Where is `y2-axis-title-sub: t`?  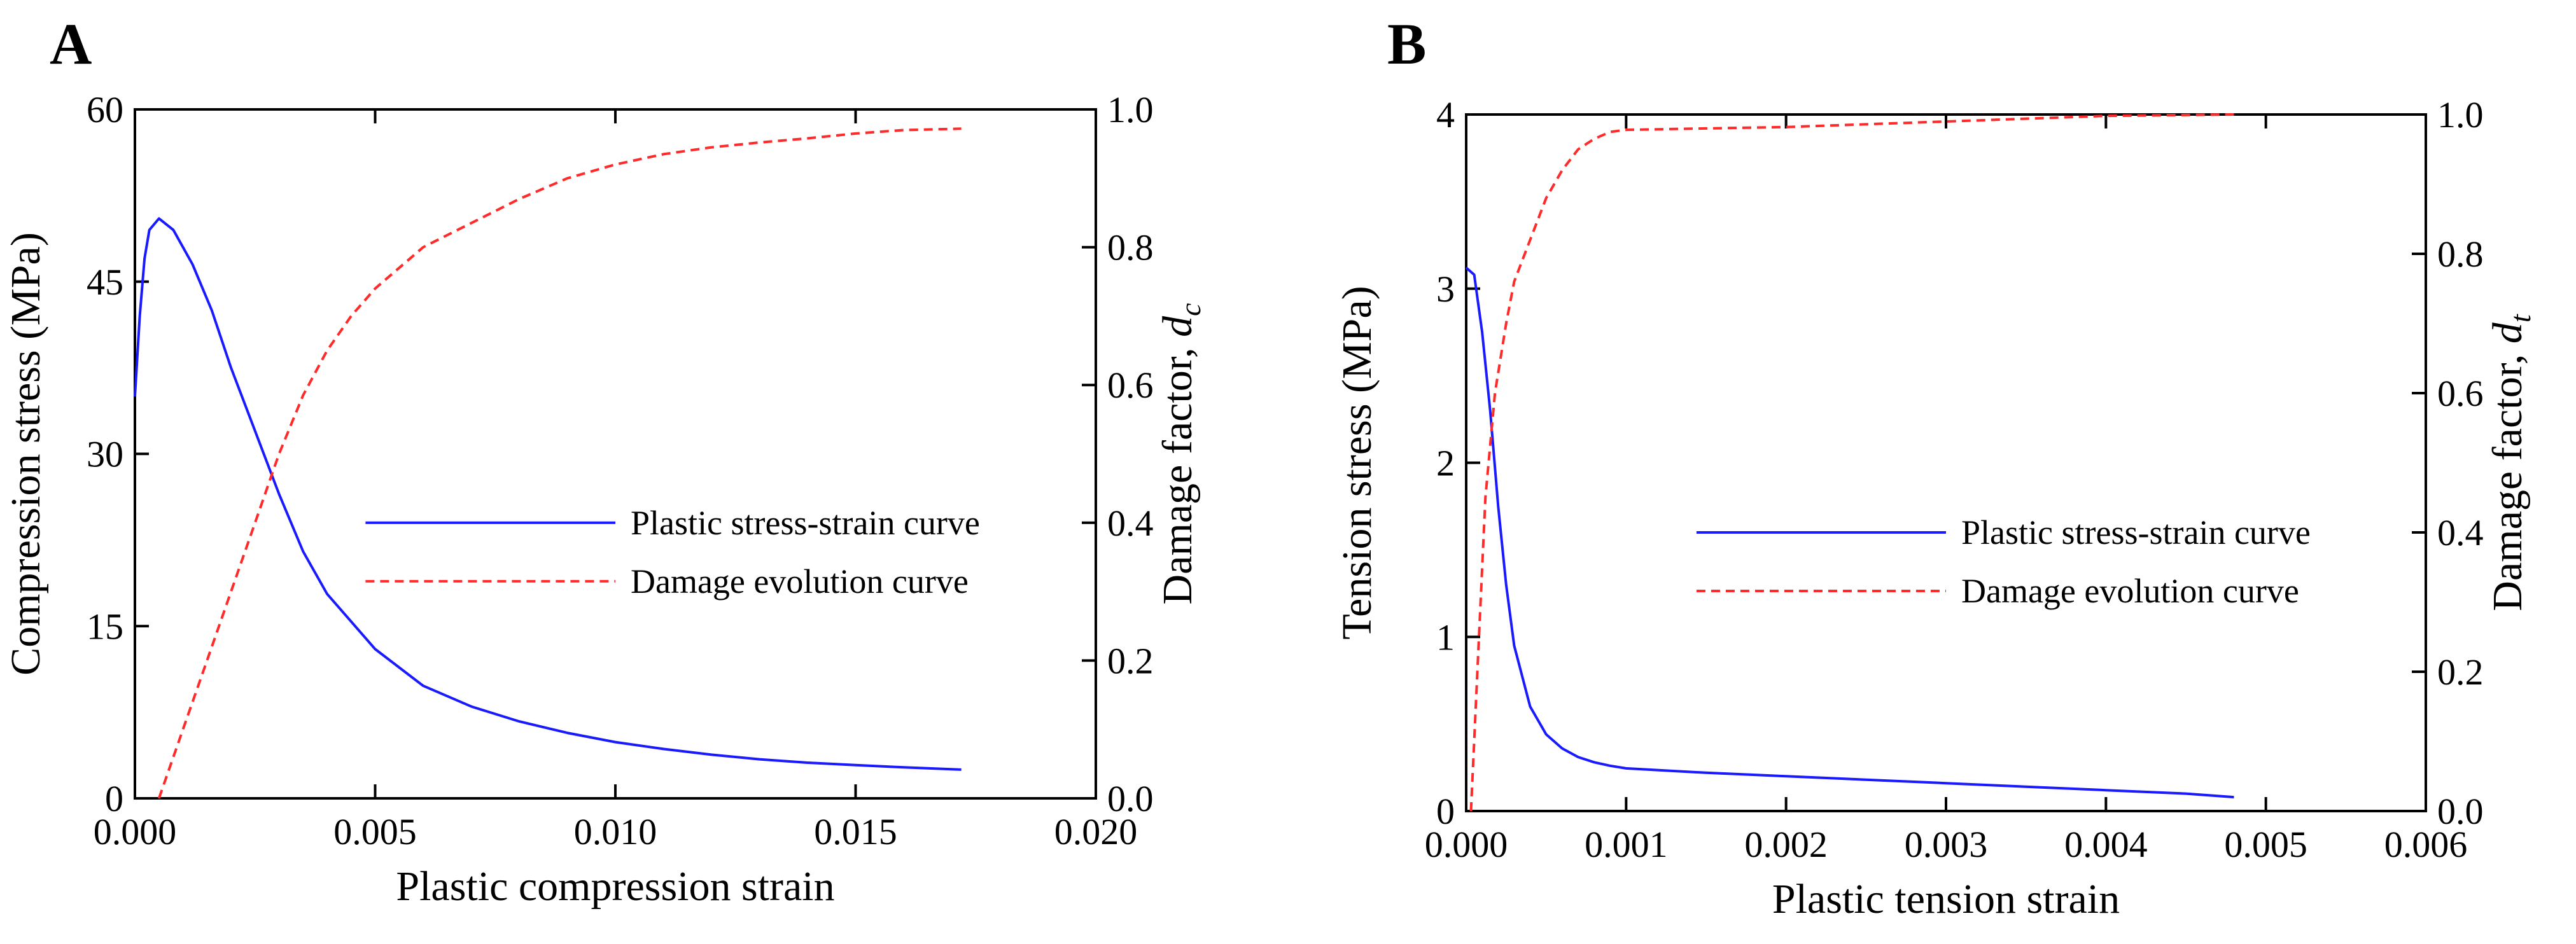
y2-axis-title-sub: t is located at coordinates (2520, 318).